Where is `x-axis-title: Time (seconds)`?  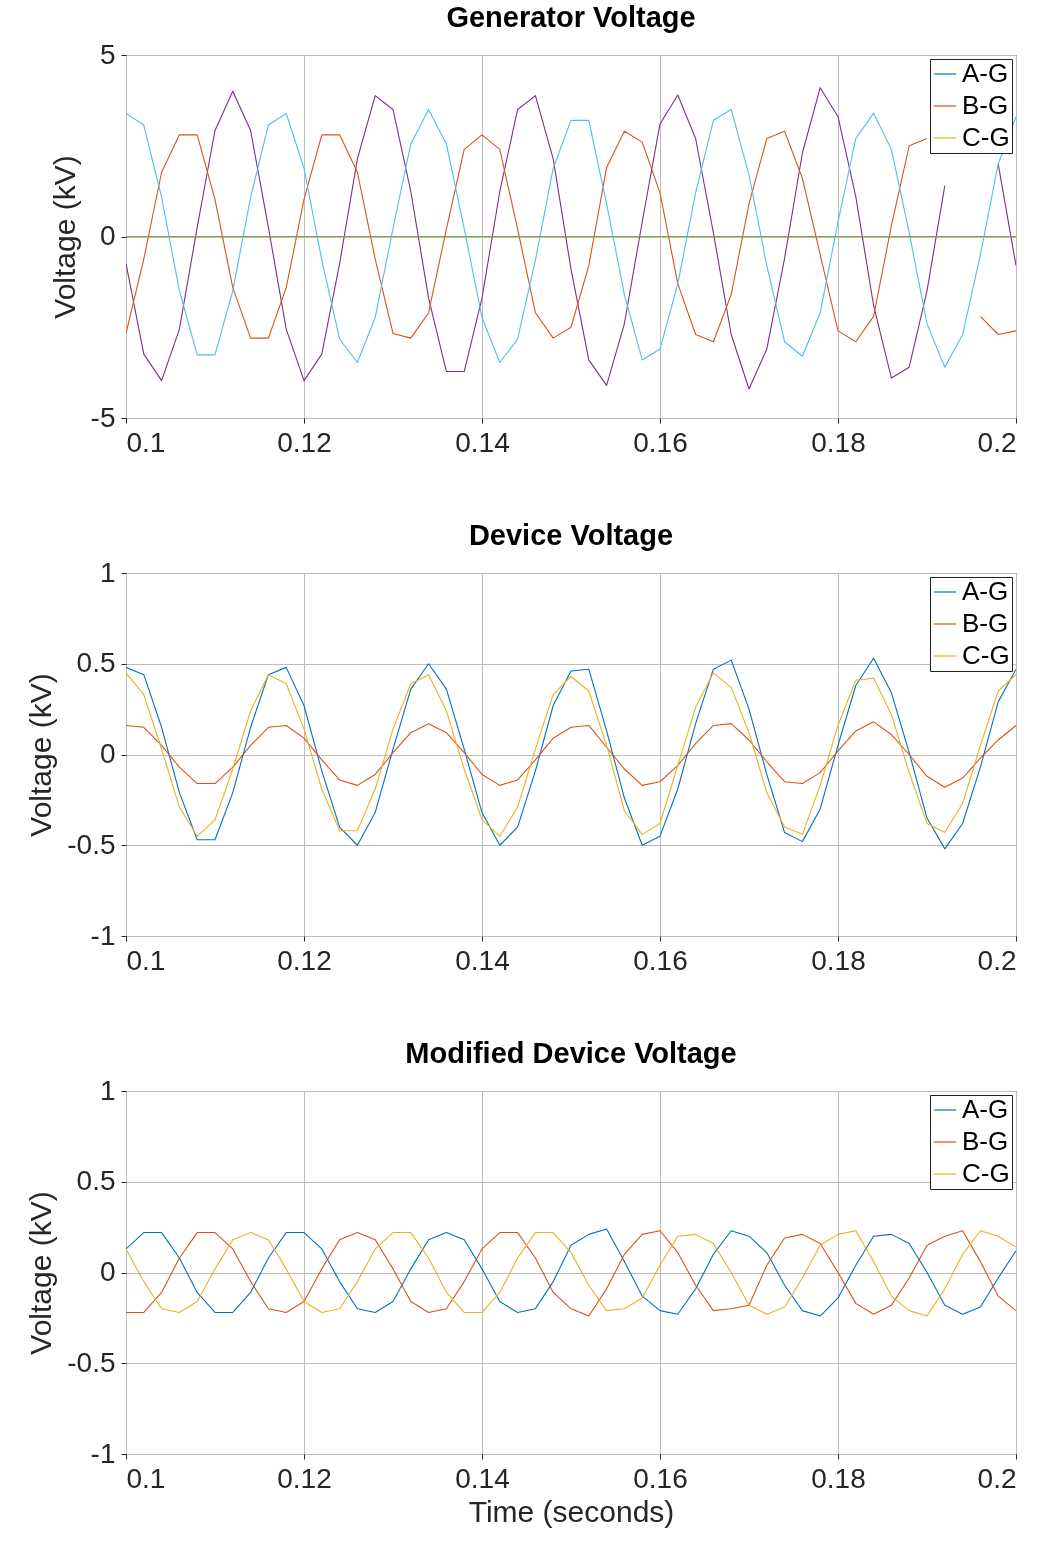 x-axis-title: Time (seconds) is located at coordinates (571, 1511).